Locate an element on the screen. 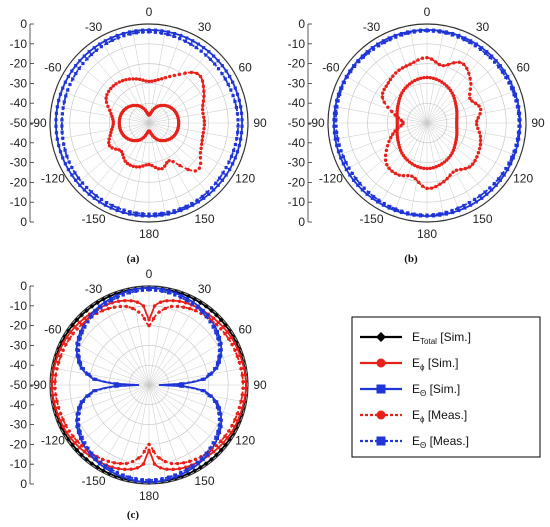 Image resolution: width=550 pixels, height=527 pixels. angle-tick-label: 30 is located at coordinates (205, 289).